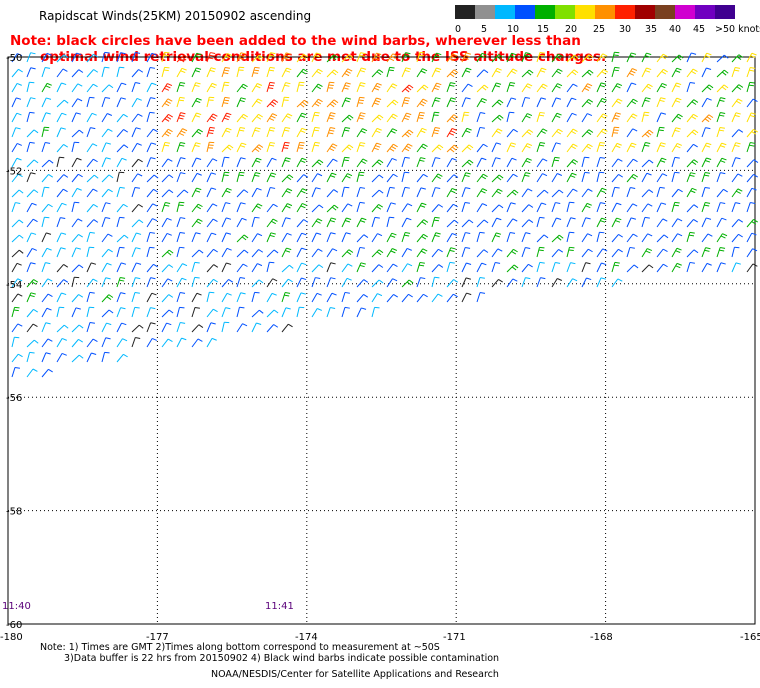 This screenshot has height=688, width=760. I want to click on wind-speed-legend: 0 5 10 15 20 25 30 35 40 45 >50 knots, so click(607, 20).